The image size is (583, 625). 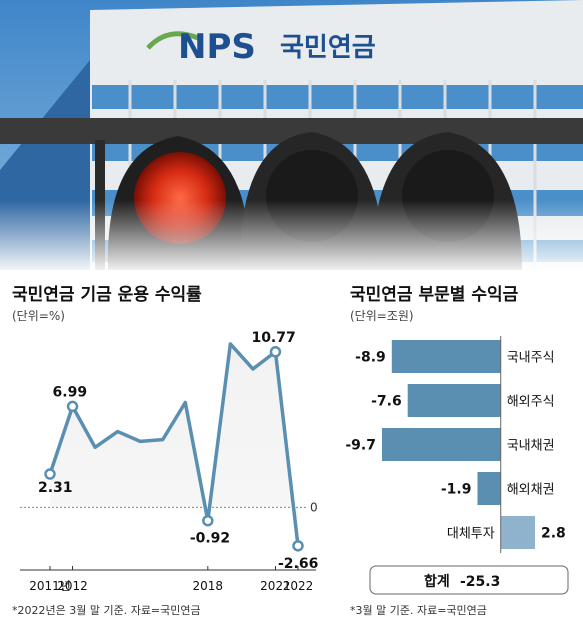 I want to click on x-tick-label: 2018, so click(x=208, y=586).